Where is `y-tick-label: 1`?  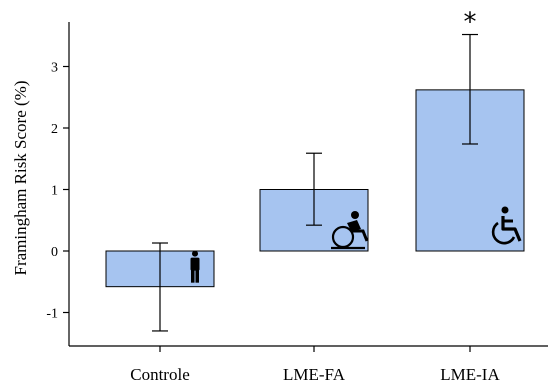 y-tick-label: 1 is located at coordinates (54, 191).